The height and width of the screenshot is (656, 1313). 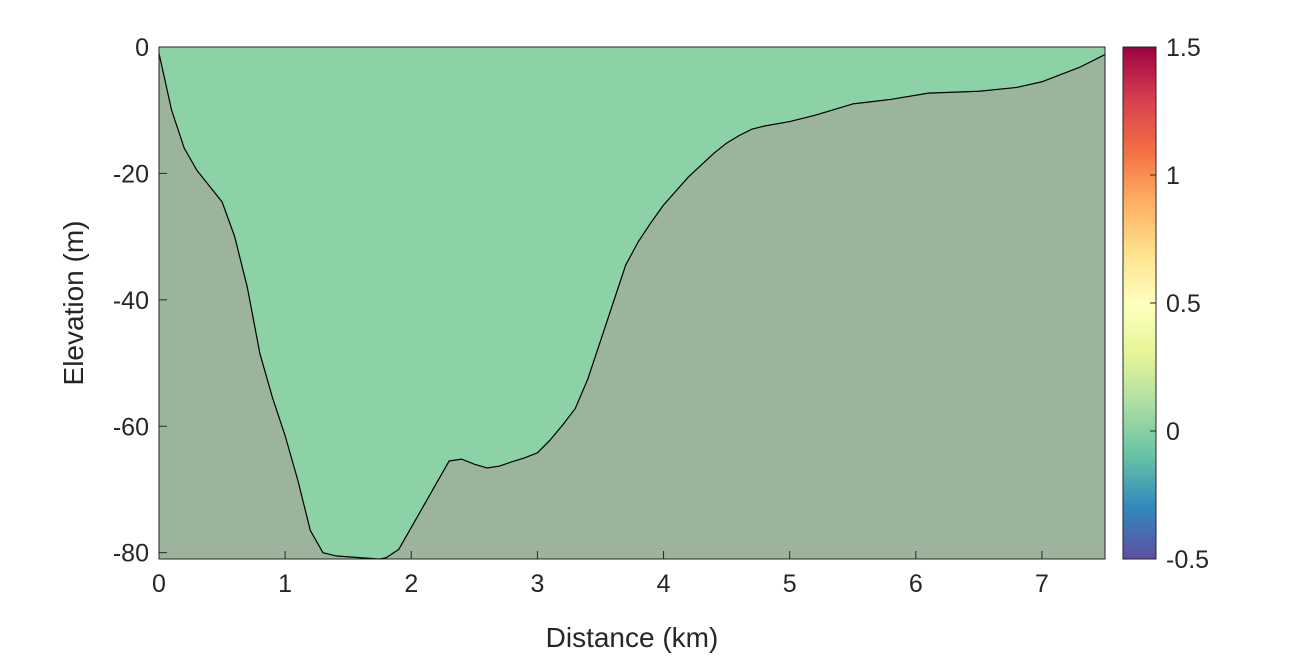 What do you see at coordinates (411, 584) in the screenshot?
I see `x-tick-label: 2` at bounding box center [411, 584].